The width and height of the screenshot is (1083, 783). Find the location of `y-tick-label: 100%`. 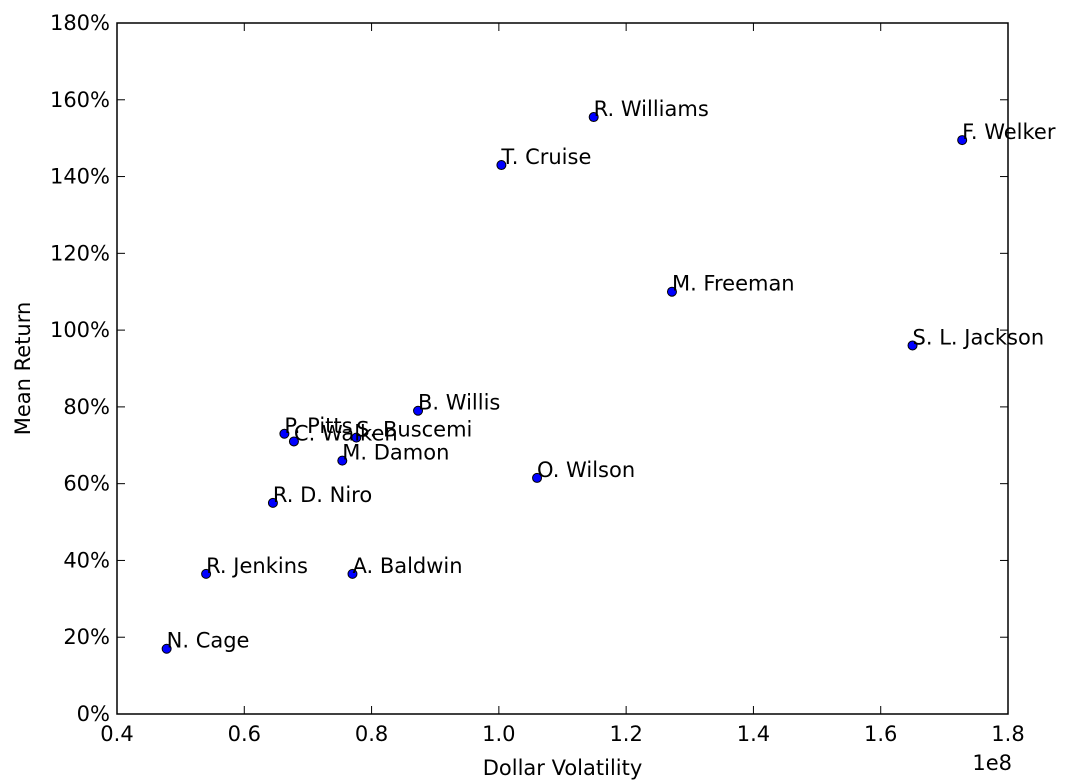

y-tick-label: 100% is located at coordinates (80, 330).